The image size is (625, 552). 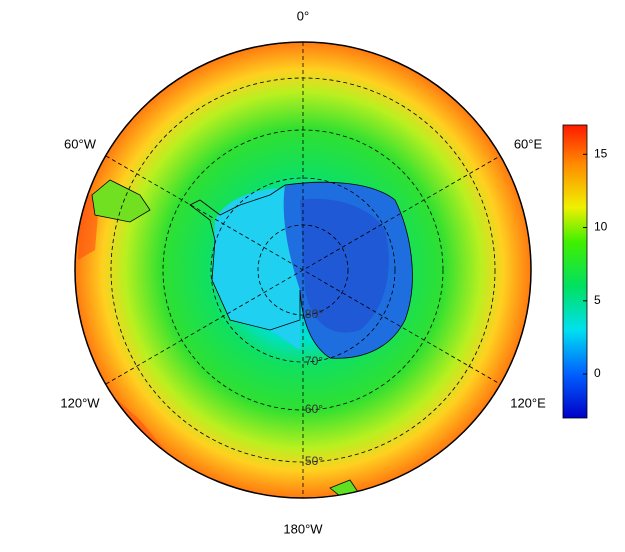 I want to click on colorbar-tick-label: 5, so click(x=597, y=300).